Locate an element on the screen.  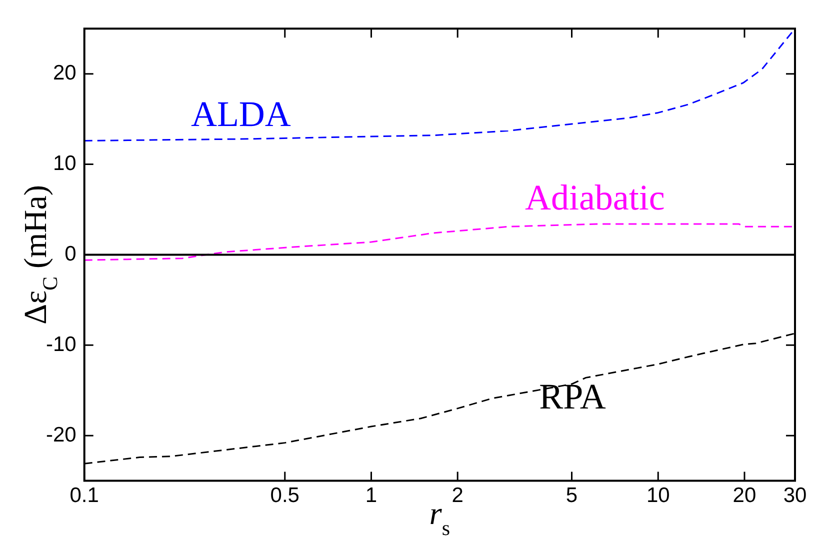
y-axis-title: ΔεC (mHa) is located at coordinates (39, 254).